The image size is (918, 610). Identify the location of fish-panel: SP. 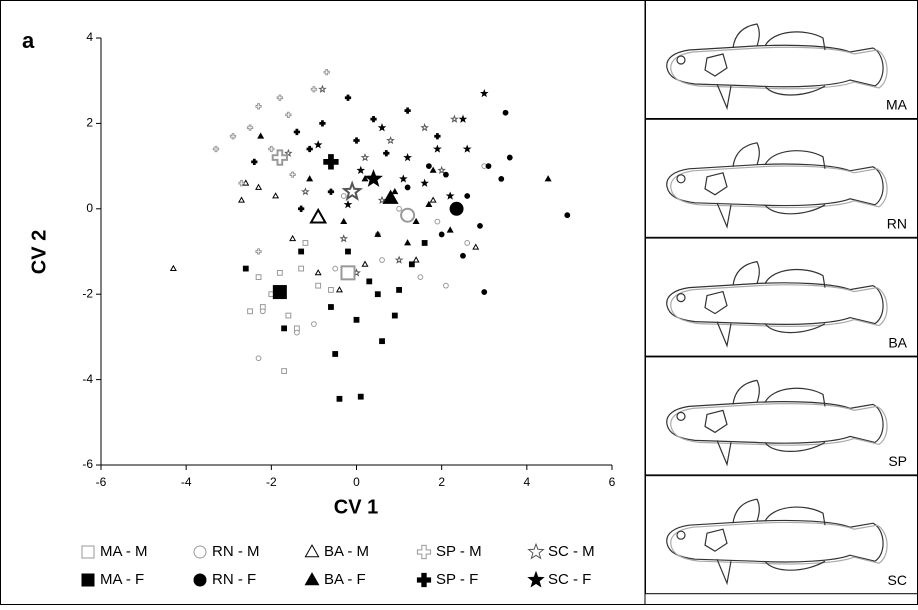
(781, 416).